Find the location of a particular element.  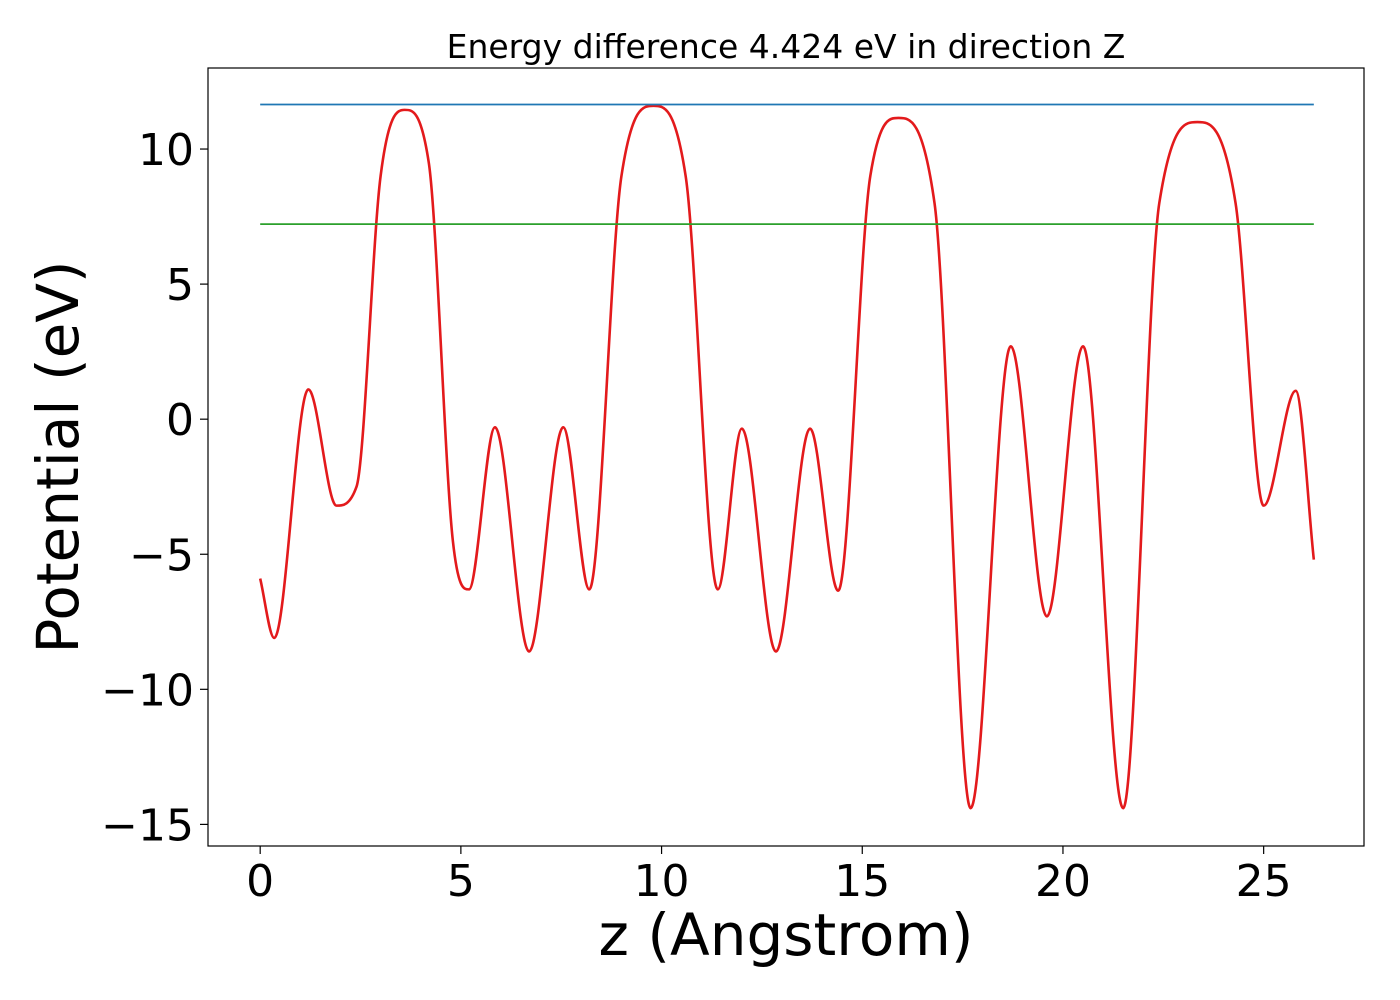

y-tick-label: −15 is located at coordinates (147, 825).